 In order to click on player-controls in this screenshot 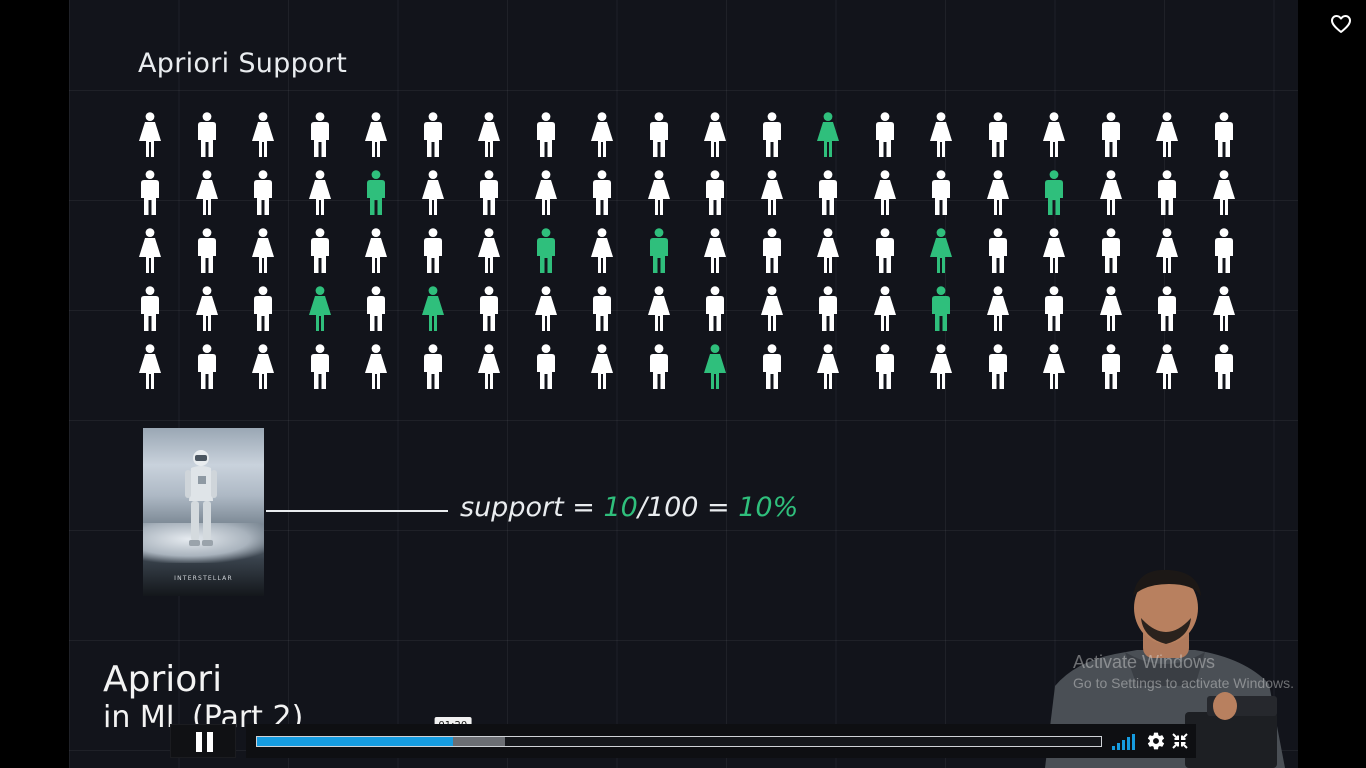, I will do `click(683, 741)`.